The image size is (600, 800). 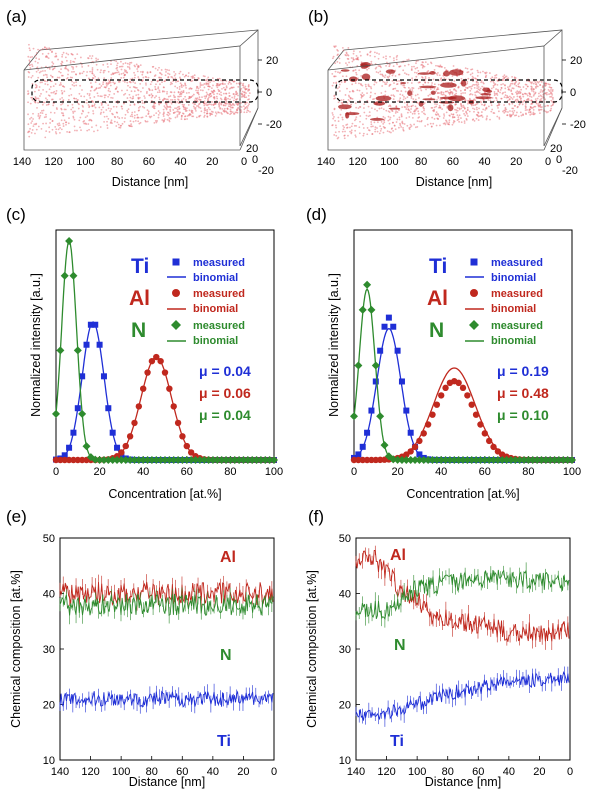 What do you see at coordinates (454, 182) in the screenshot?
I see `x-axis-label: Distance [nm]` at bounding box center [454, 182].